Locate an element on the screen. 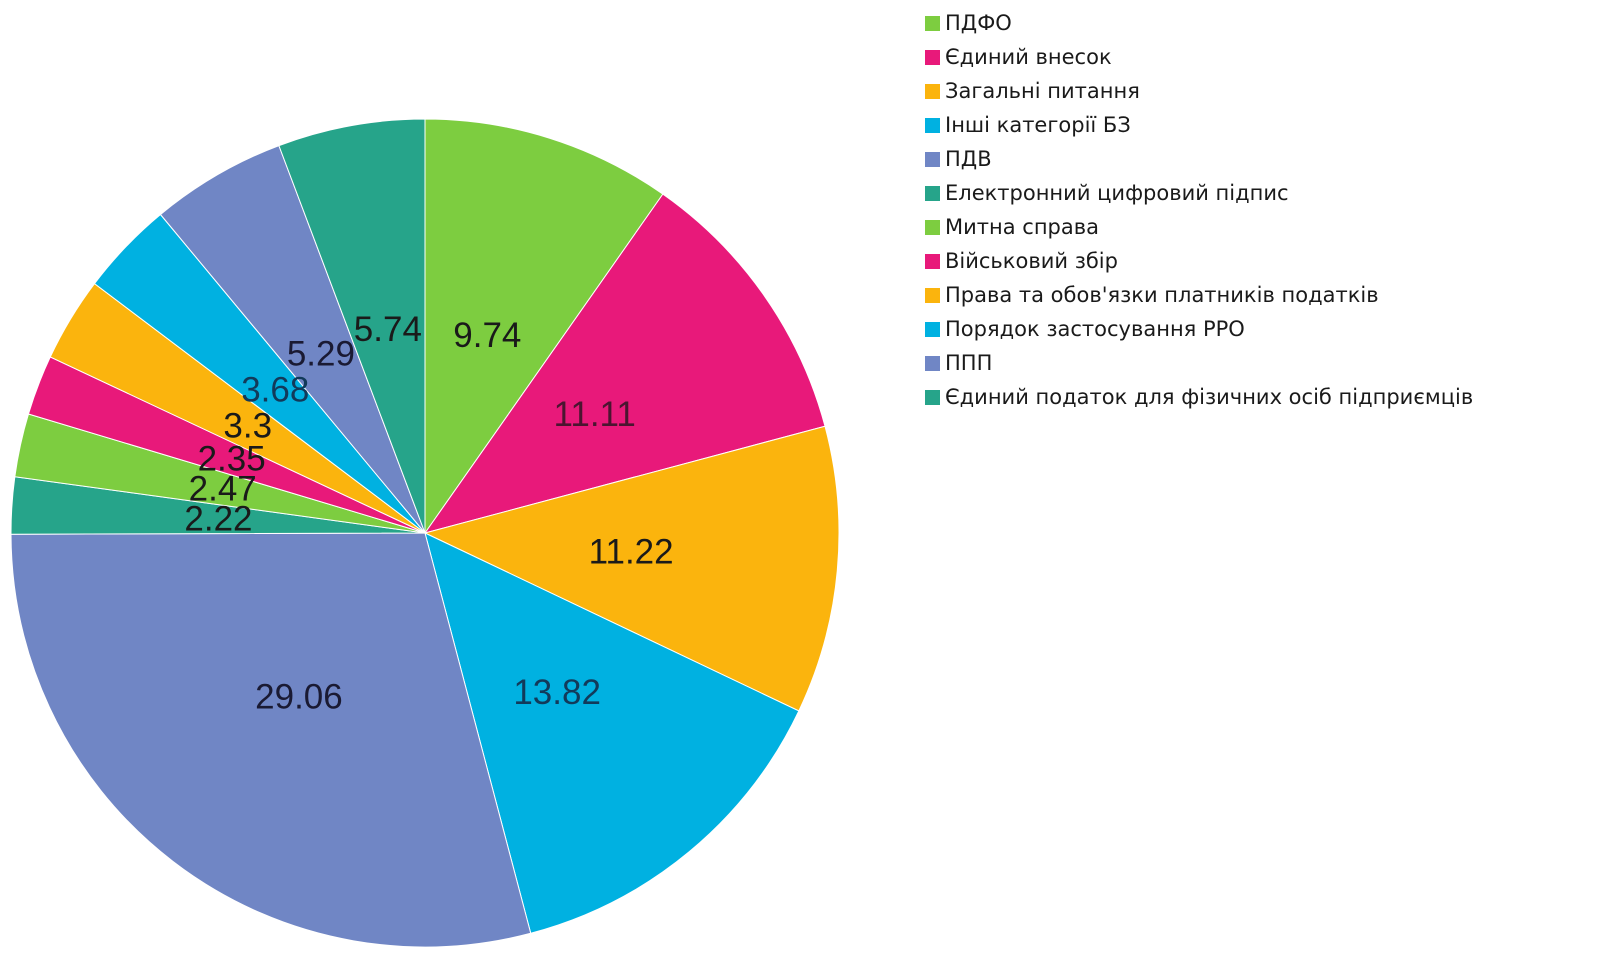  legend-label: ППП is located at coordinates (969, 363).